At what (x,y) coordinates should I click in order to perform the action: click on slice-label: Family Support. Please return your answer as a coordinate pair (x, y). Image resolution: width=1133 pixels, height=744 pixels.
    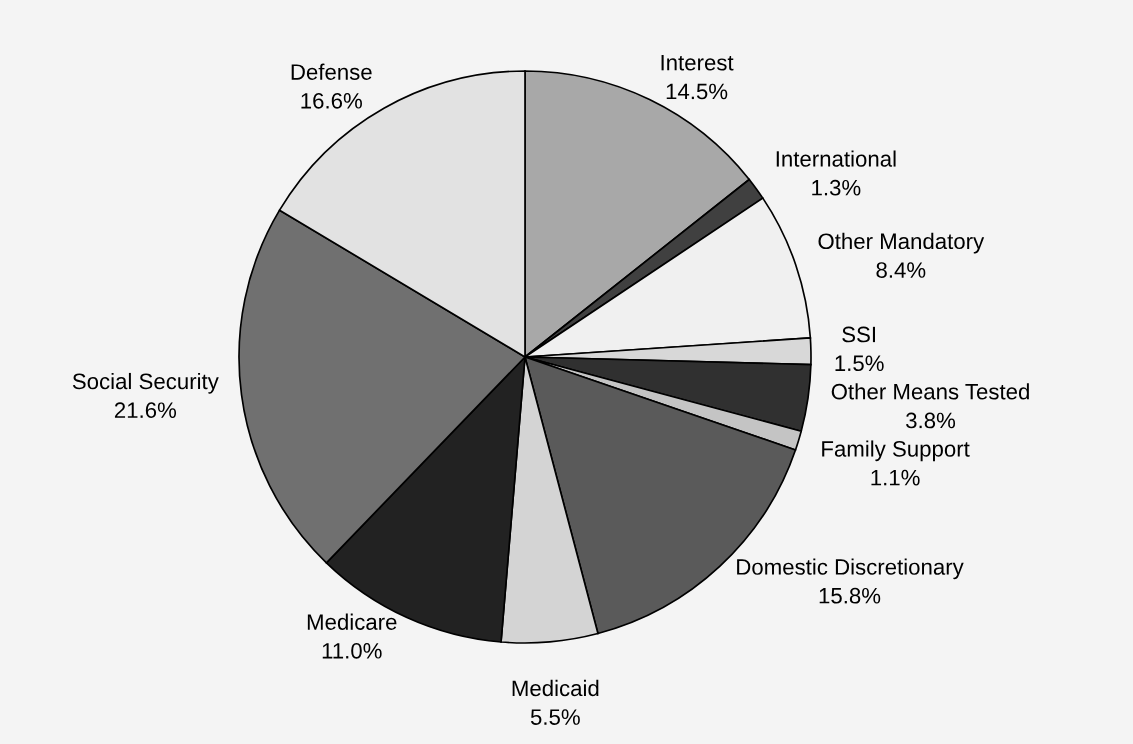
    Looking at the image, I should click on (896, 451).